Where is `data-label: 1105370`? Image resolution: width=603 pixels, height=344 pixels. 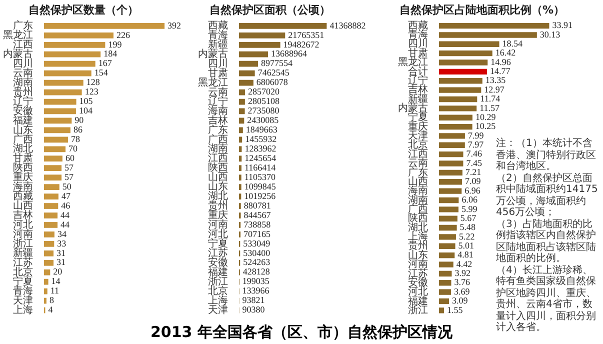 data-label: 1105370 is located at coordinates (260, 177).